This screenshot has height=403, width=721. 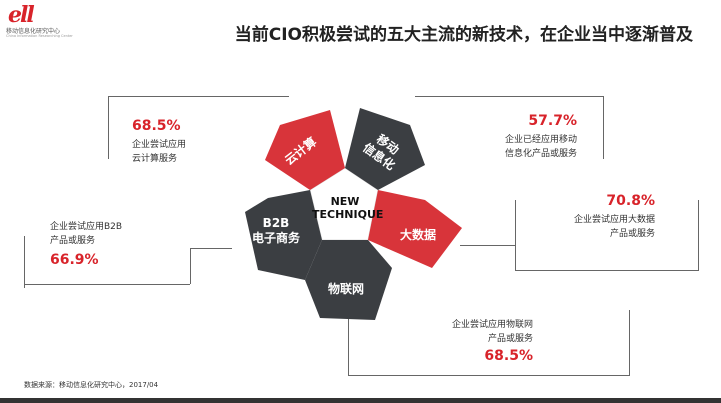 What do you see at coordinates (346, 289) in the screenshot?
I see `petal-iot-label: 物联网` at bounding box center [346, 289].